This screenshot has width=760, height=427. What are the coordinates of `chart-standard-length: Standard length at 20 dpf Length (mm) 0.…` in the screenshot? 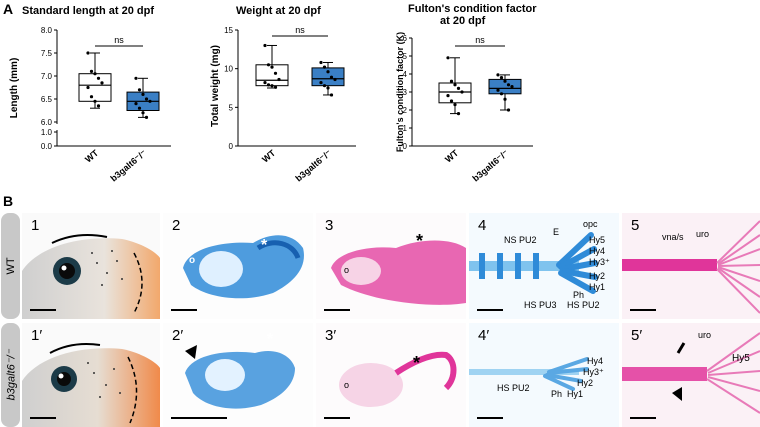 It's located at (90, 94).